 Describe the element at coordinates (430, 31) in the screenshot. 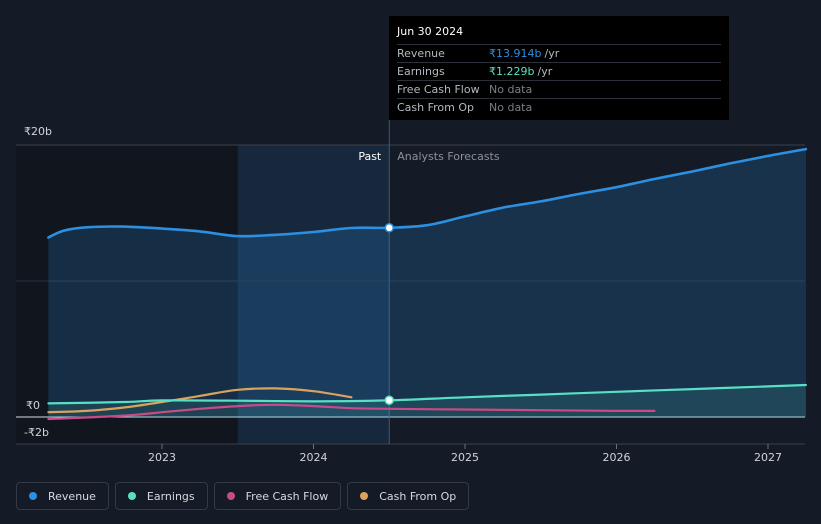

I see `tooltip-date: Jun 30 2024` at that location.